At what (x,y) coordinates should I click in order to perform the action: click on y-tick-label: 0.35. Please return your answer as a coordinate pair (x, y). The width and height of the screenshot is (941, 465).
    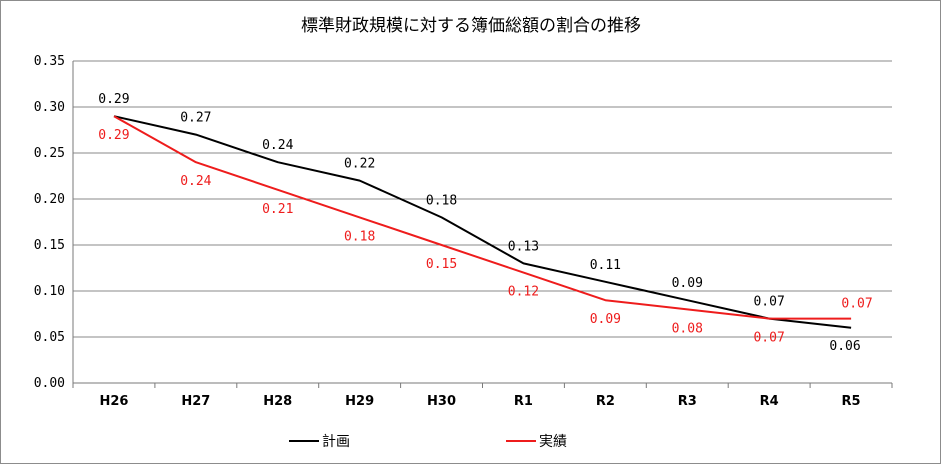
    Looking at the image, I should click on (49, 61).